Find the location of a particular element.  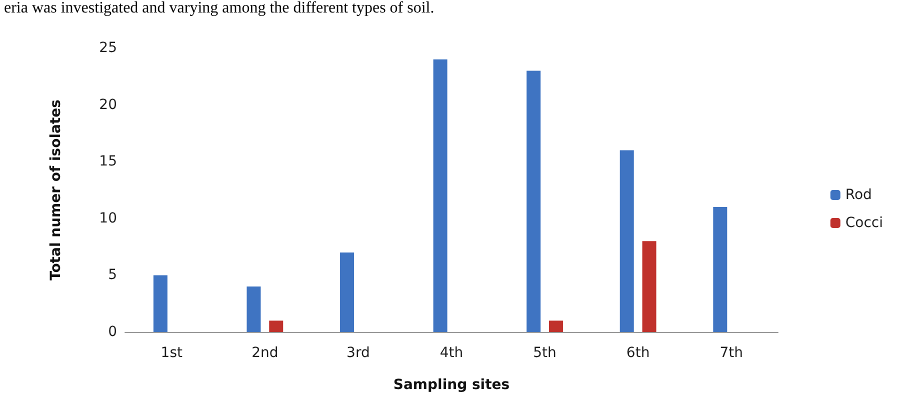

x-tick-label: 2nd is located at coordinates (265, 353).